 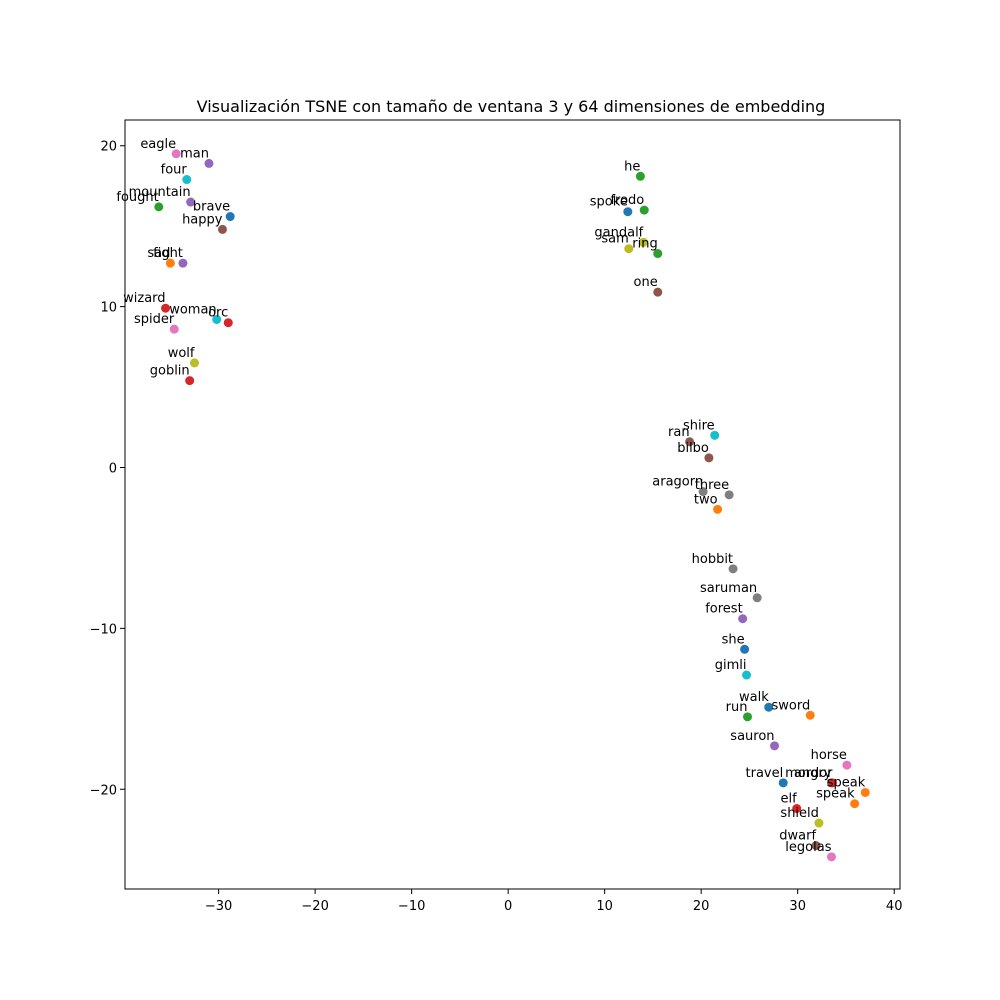 I want to click on point-label: man, so click(x=194, y=153).